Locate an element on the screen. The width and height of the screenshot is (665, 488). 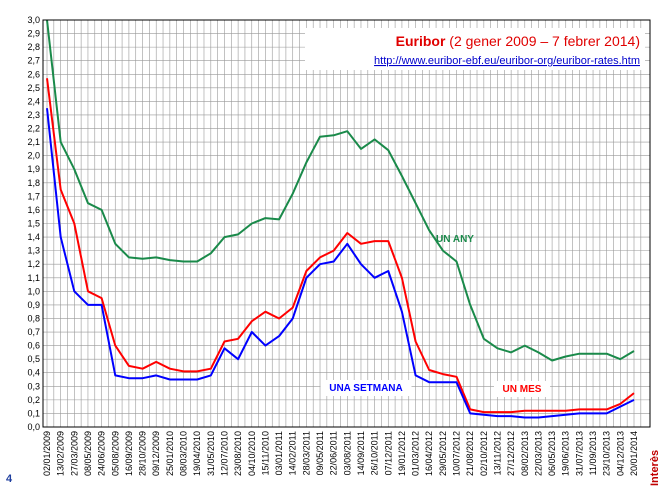
y-tick-label: 3,0 is located at coordinates (33, 20).